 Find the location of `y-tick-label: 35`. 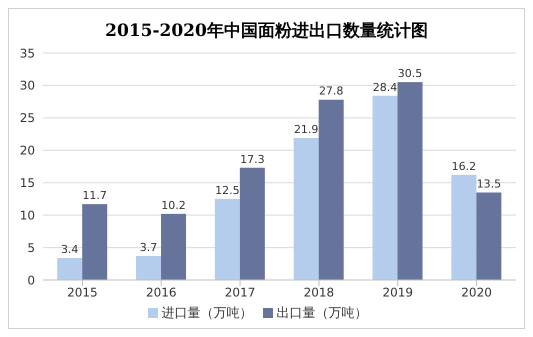

y-tick-label: 35 is located at coordinates (27, 53).